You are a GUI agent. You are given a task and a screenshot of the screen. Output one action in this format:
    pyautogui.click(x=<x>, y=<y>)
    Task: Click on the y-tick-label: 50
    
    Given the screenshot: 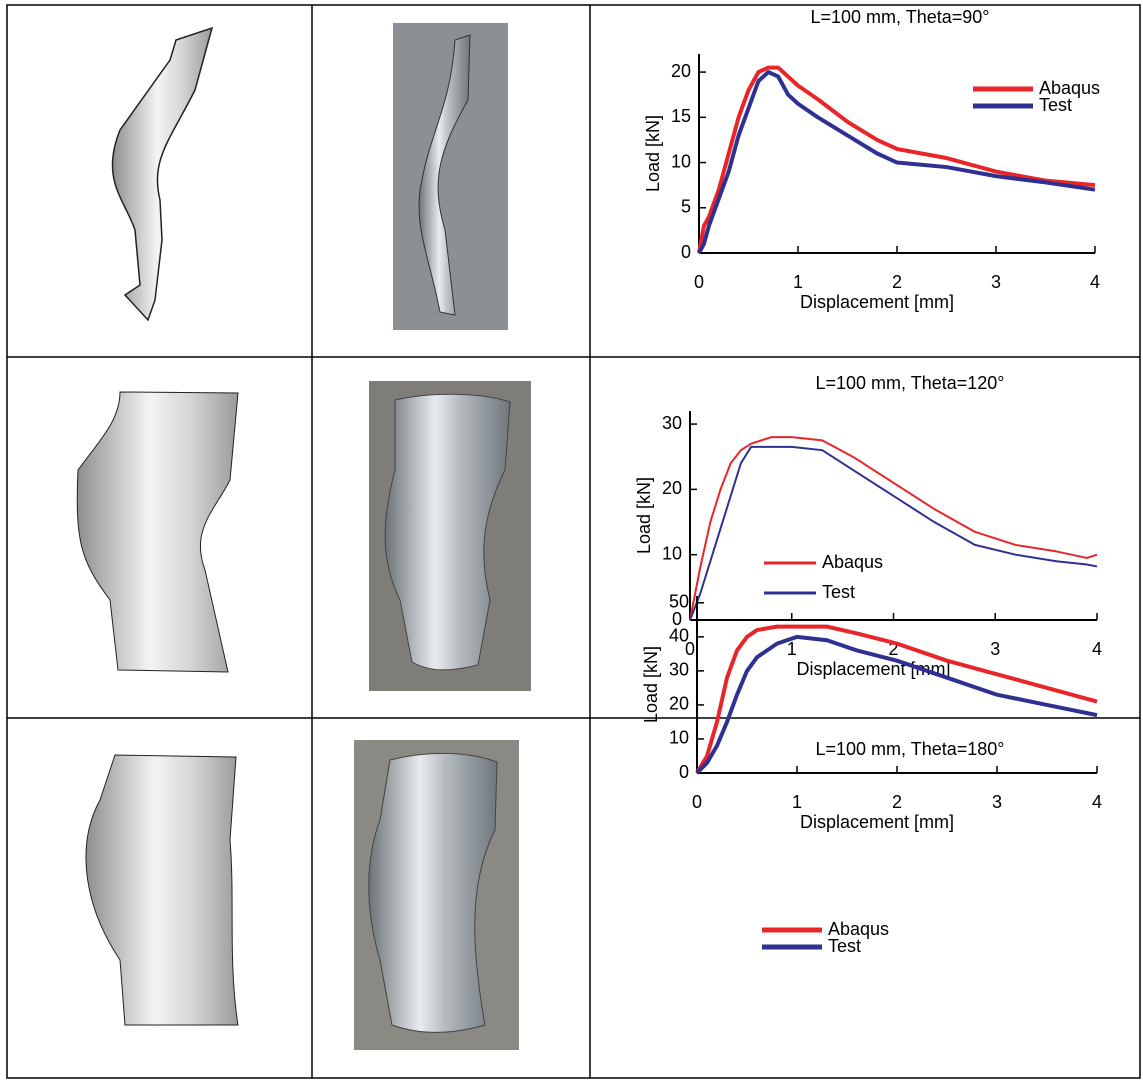 What is the action you would take?
    pyautogui.click(x=679, y=602)
    